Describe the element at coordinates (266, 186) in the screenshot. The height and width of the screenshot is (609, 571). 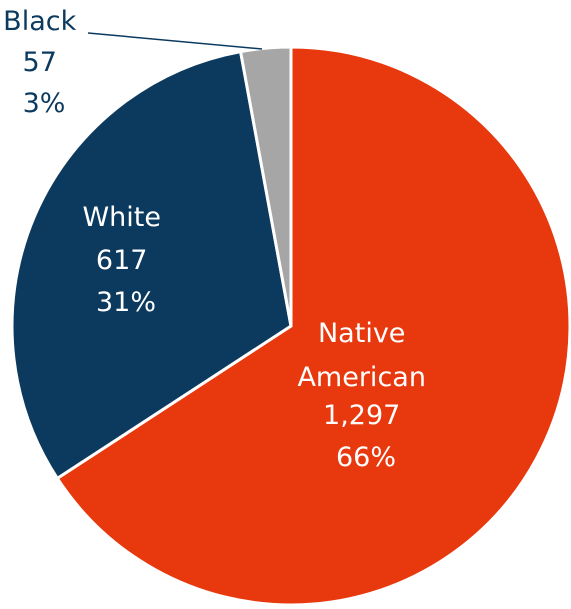
I see `pie-slice-black` at that location.